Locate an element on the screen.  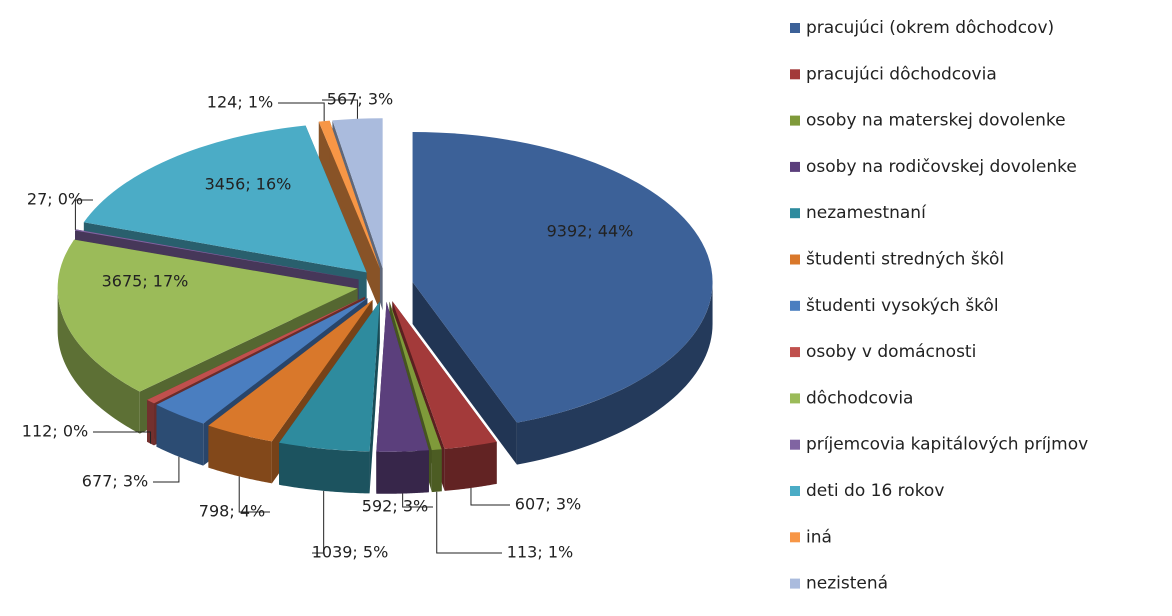
legend-label: osoby na rodičovskej dovolenke is located at coordinates (941, 167).